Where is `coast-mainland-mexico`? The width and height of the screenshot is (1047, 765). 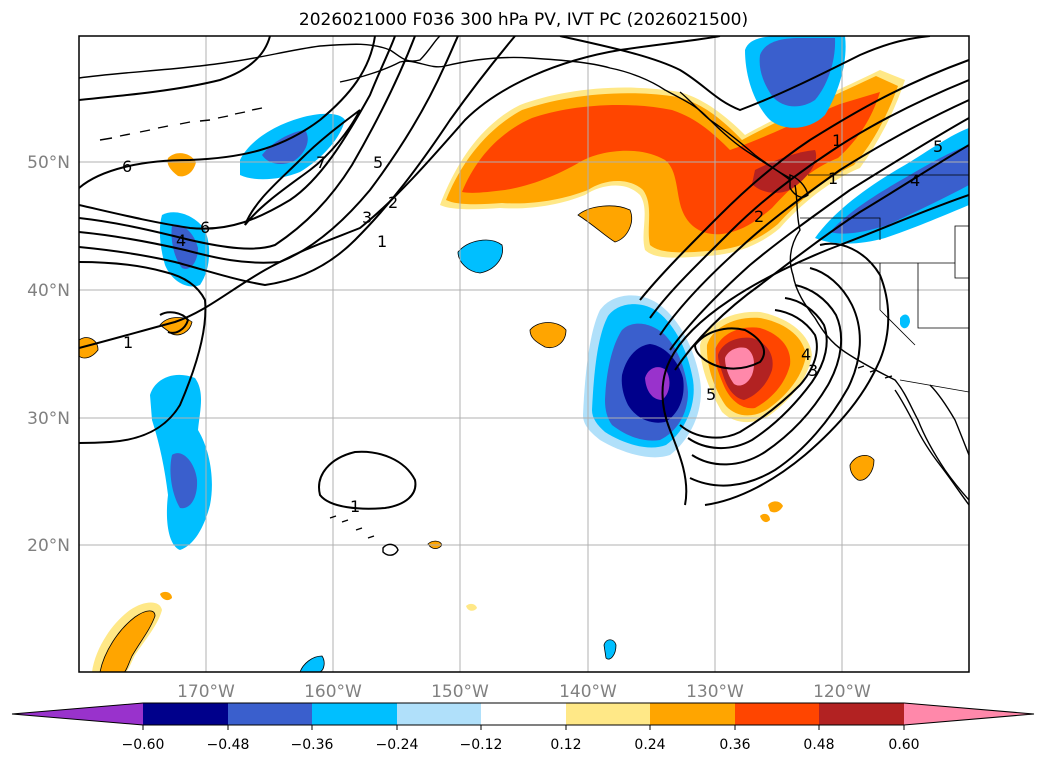 coast-mainland-mexico is located at coordinates (949, 420).